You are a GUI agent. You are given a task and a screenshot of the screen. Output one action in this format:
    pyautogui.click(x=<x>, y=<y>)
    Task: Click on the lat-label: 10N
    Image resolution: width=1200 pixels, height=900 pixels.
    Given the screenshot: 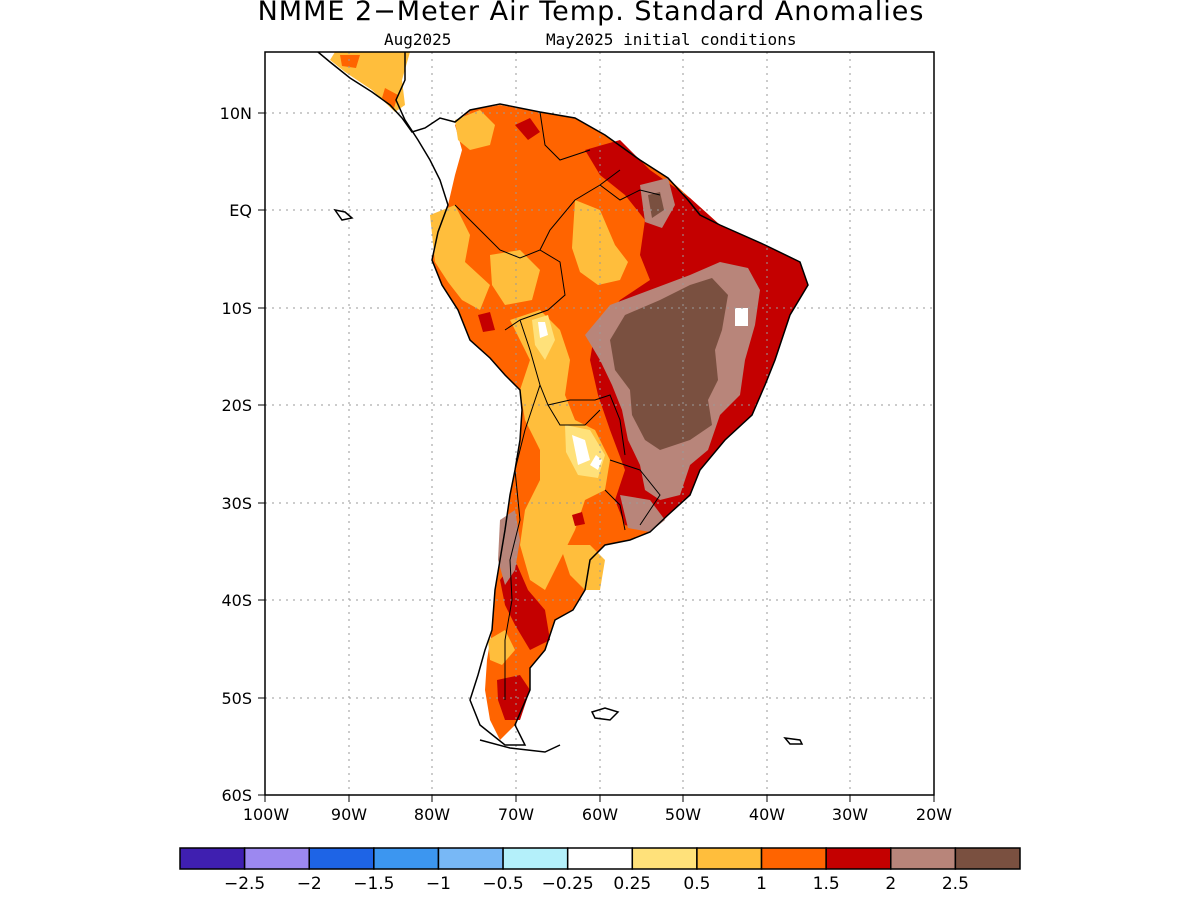 What is the action you would take?
    pyautogui.click(x=236, y=113)
    